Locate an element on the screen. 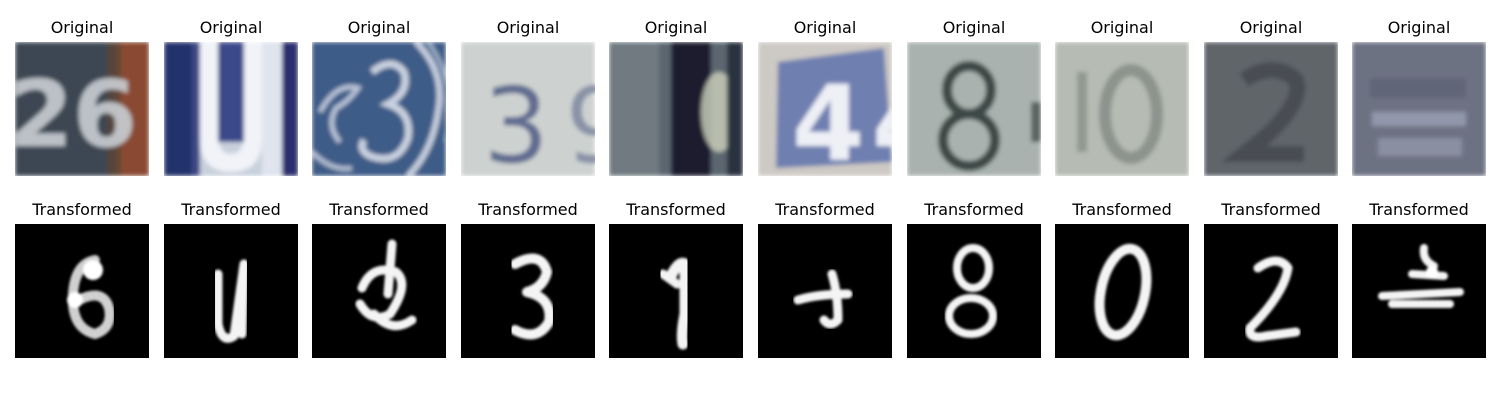 The width and height of the screenshot is (1500, 400). original-title-1: Original is located at coordinates (82, 27).